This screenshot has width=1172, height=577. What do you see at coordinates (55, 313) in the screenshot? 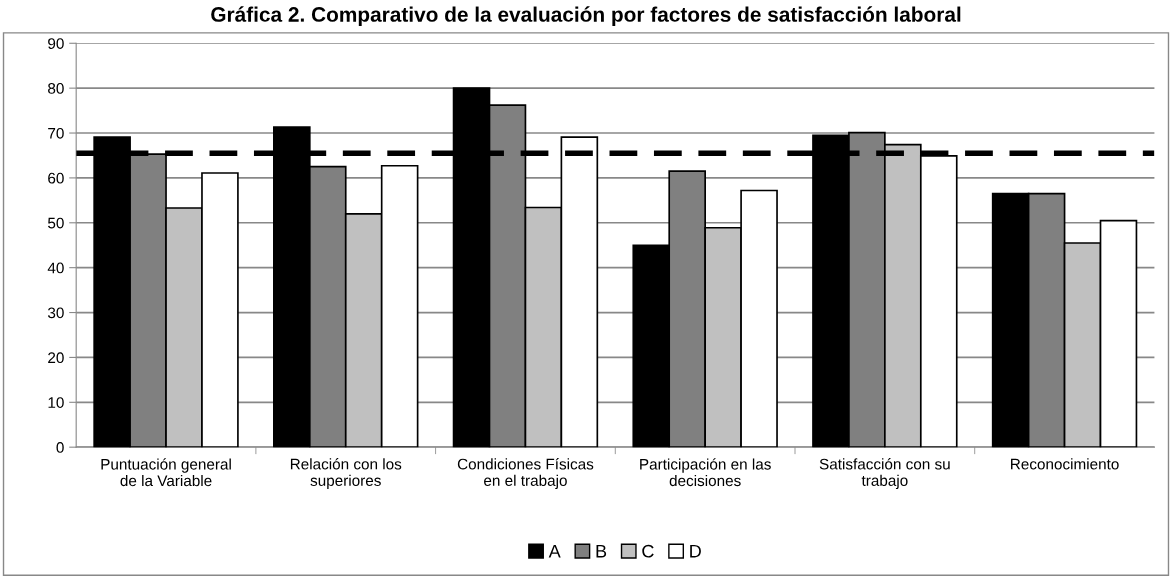
I see `y-tick-label: 30` at bounding box center [55, 313].